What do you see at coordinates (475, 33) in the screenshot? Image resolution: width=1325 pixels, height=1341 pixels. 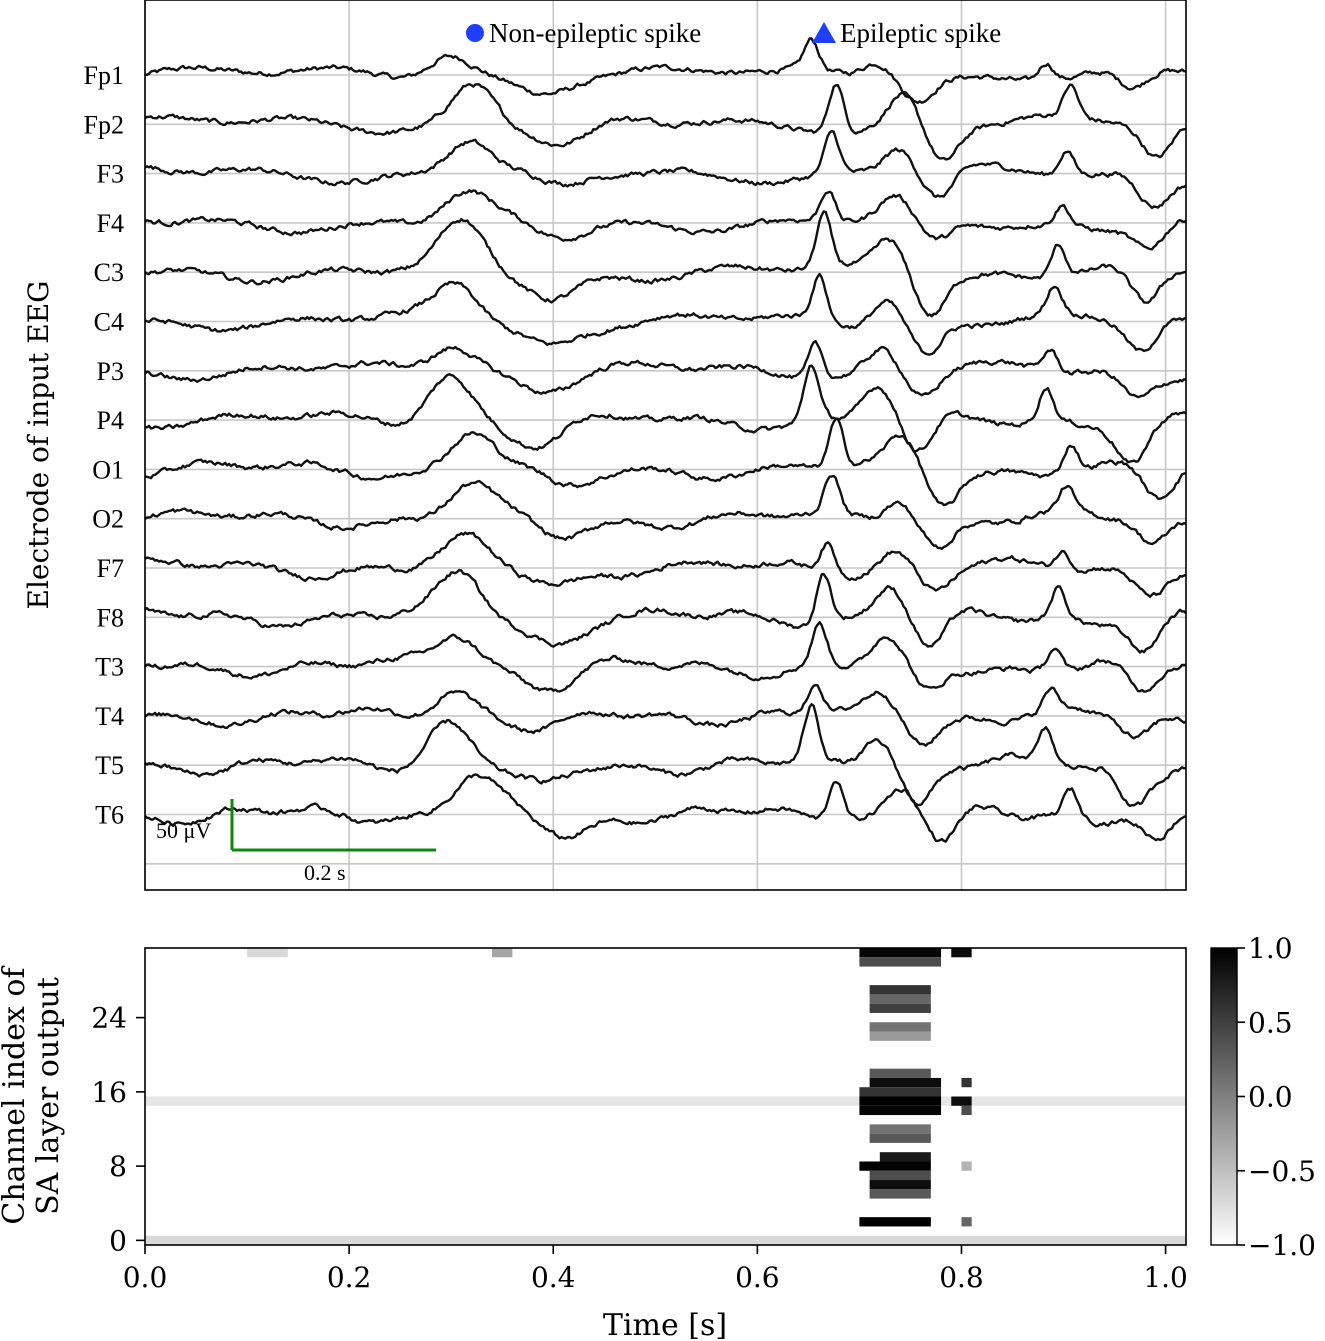 I see `non-epileptic-marker` at bounding box center [475, 33].